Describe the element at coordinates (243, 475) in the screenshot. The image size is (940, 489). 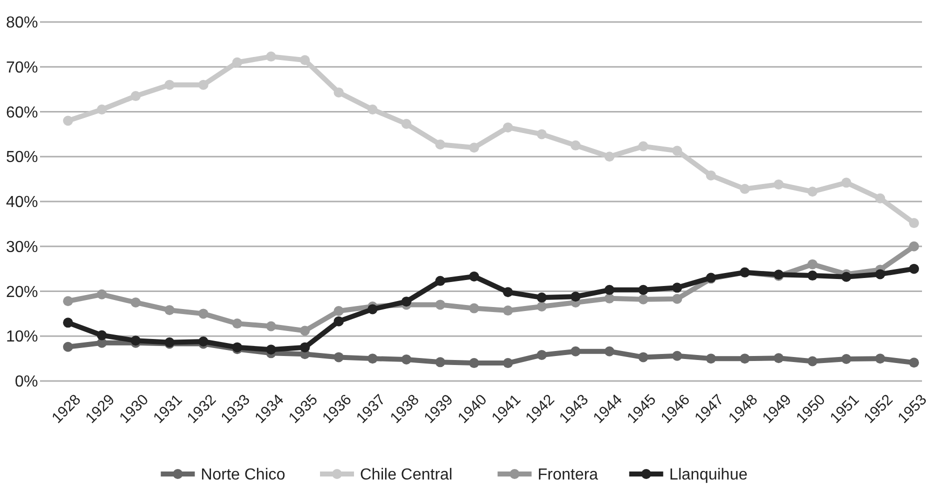
I see `legend-label: Norte Chico` at that location.